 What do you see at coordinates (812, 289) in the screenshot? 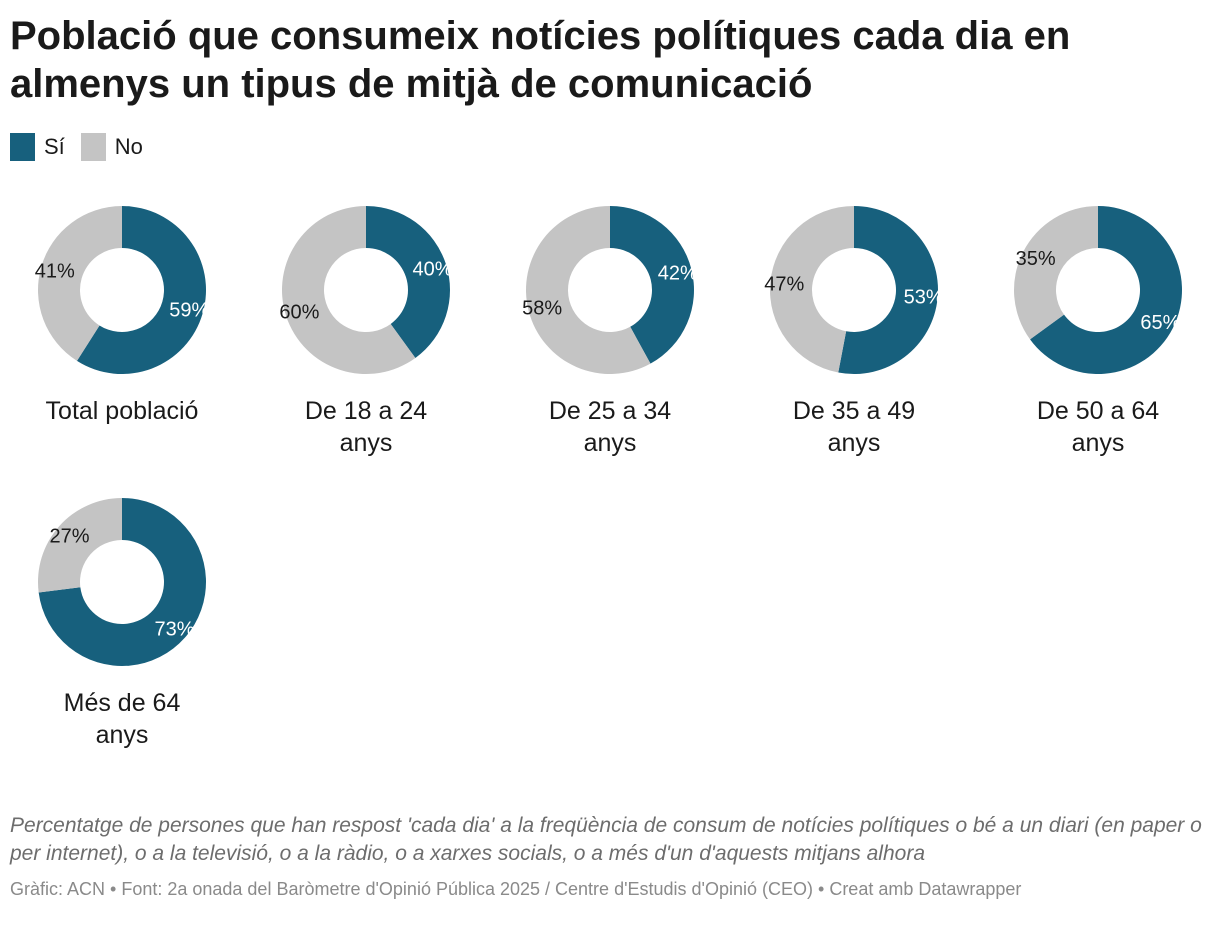
I see `donut-slice-no-de-35-a-49-anys` at bounding box center [812, 289].